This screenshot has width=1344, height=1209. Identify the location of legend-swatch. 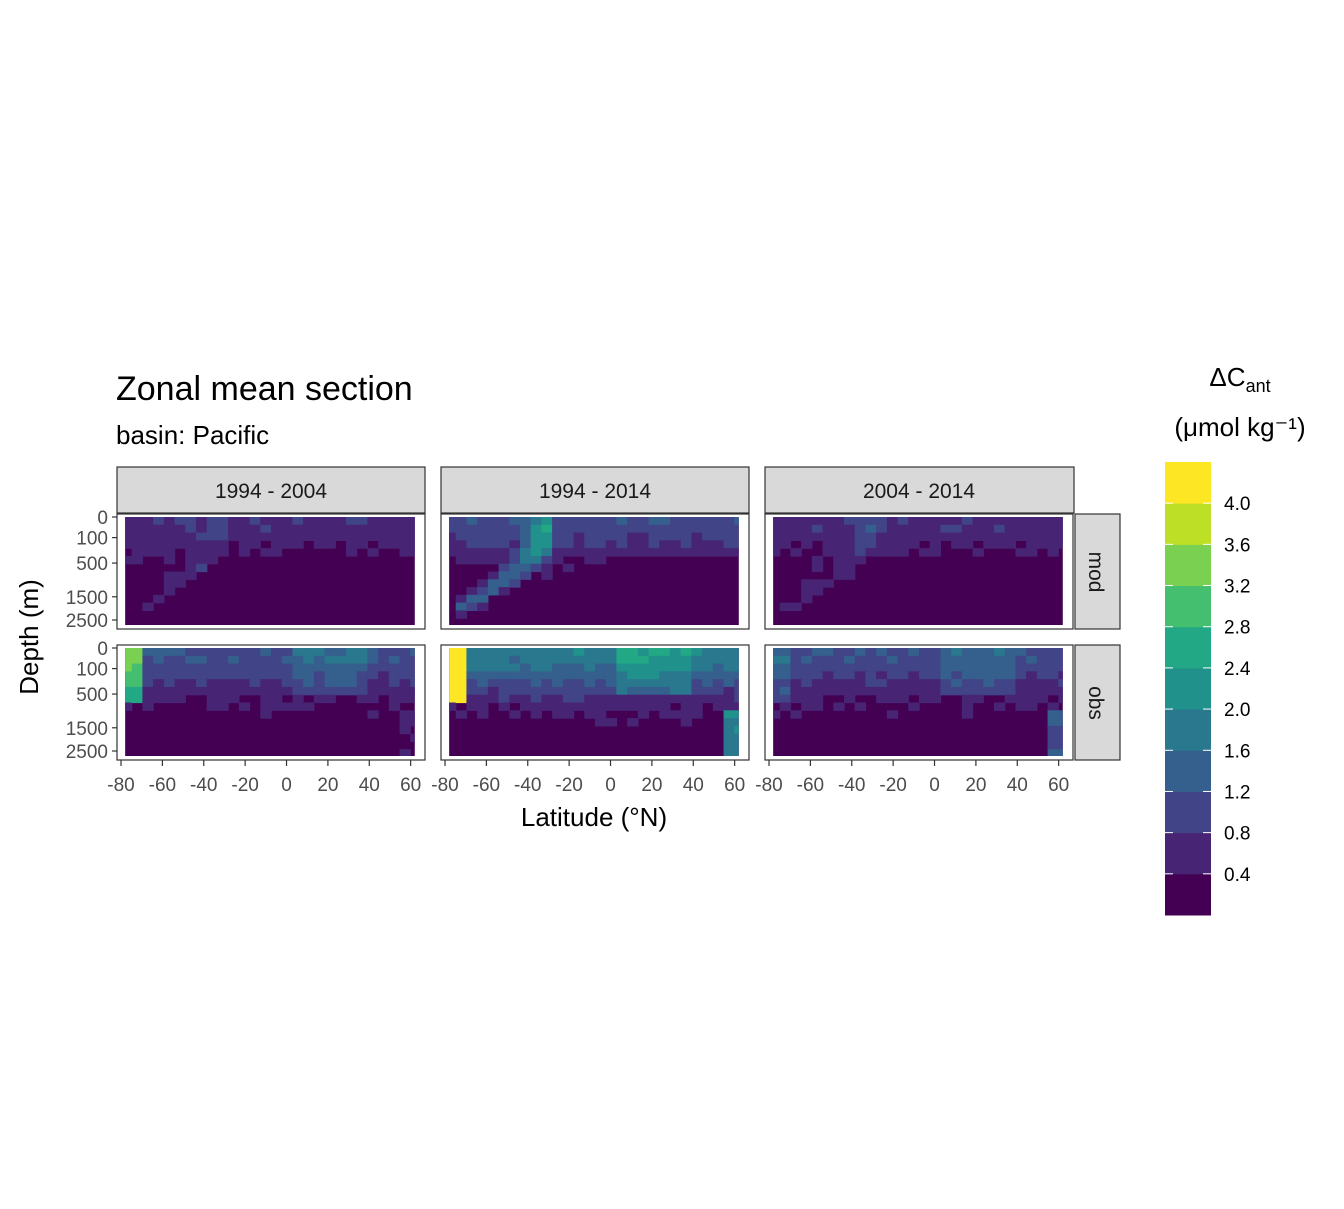
(1188, 483).